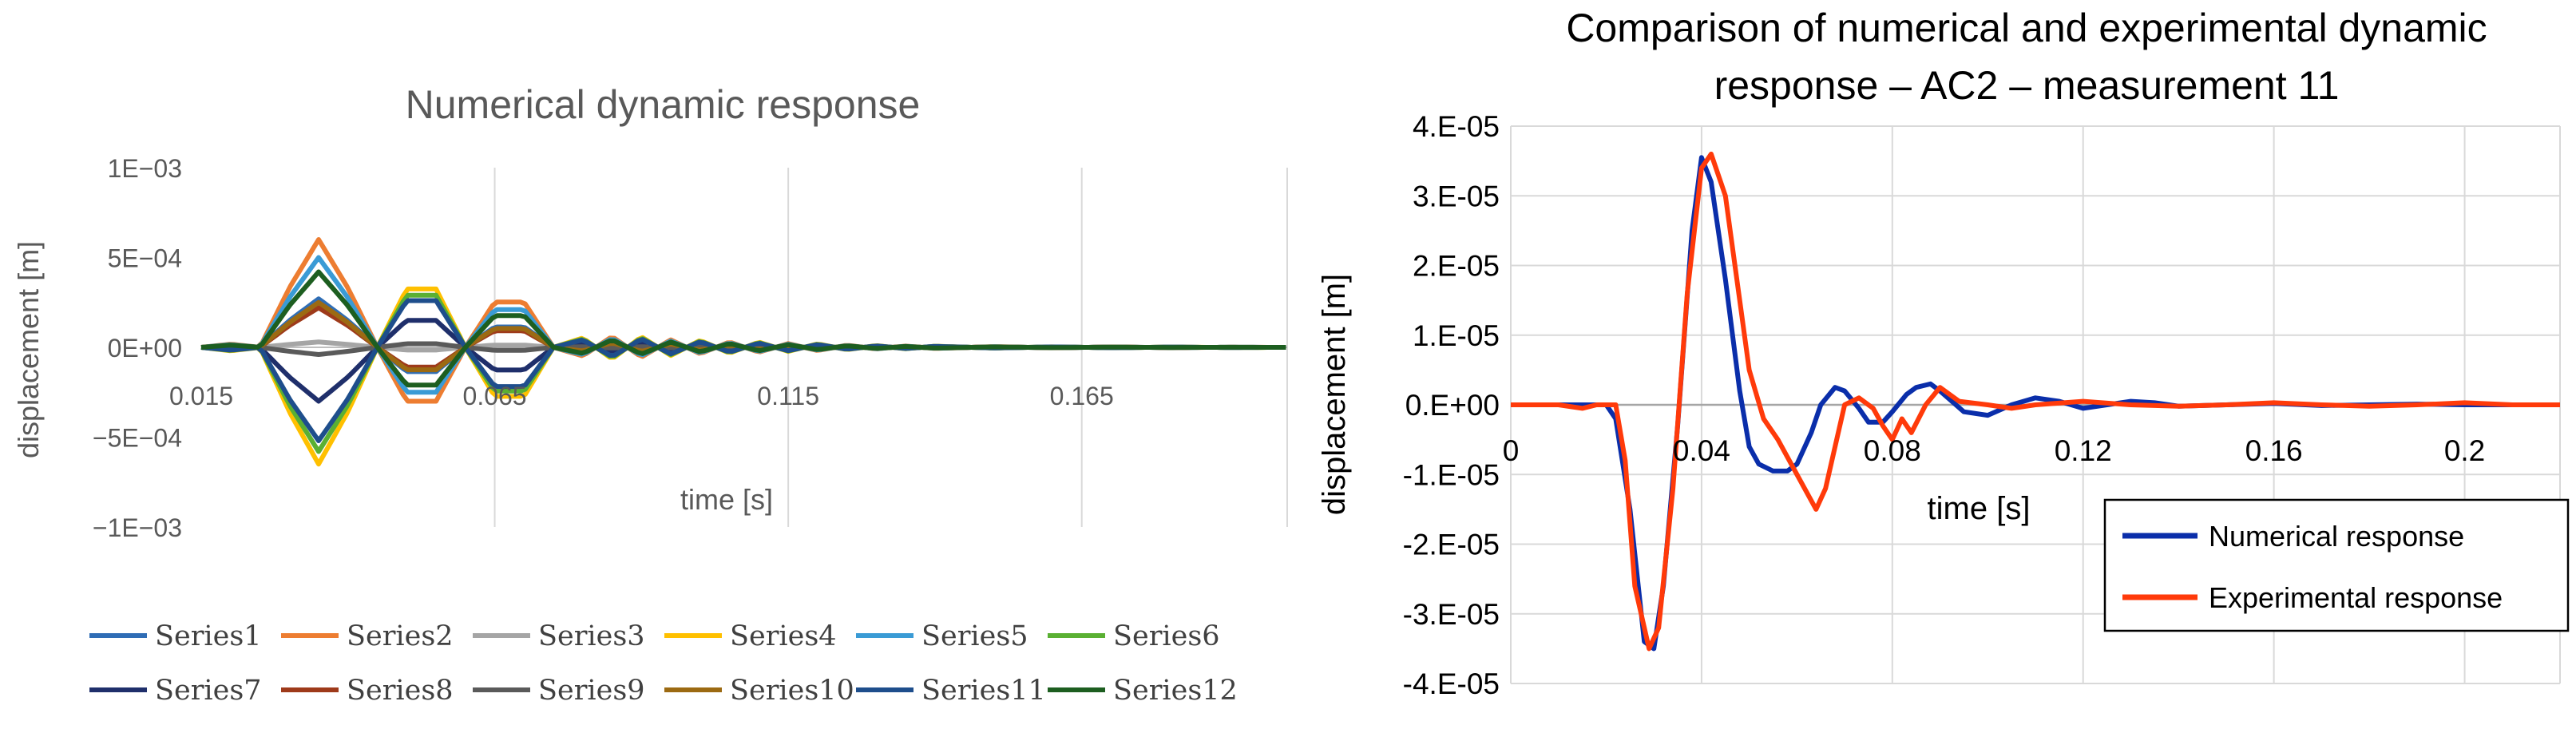 Image resolution: width=2576 pixels, height=729 pixels. I want to click on y-tick-label: -3.E-05, so click(1451, 614).